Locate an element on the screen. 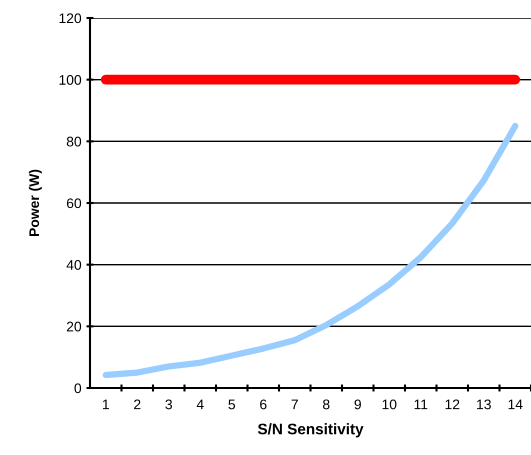 This screenshot has height=455, width=531. x-axis-title: S/N Sensitivity is located at coordinates (311, 430).